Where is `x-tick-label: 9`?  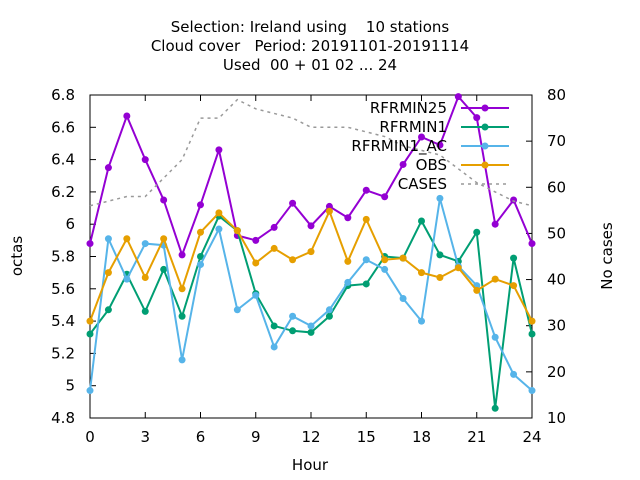 x-tick-label: 9 is located at coordinates (256, 437).